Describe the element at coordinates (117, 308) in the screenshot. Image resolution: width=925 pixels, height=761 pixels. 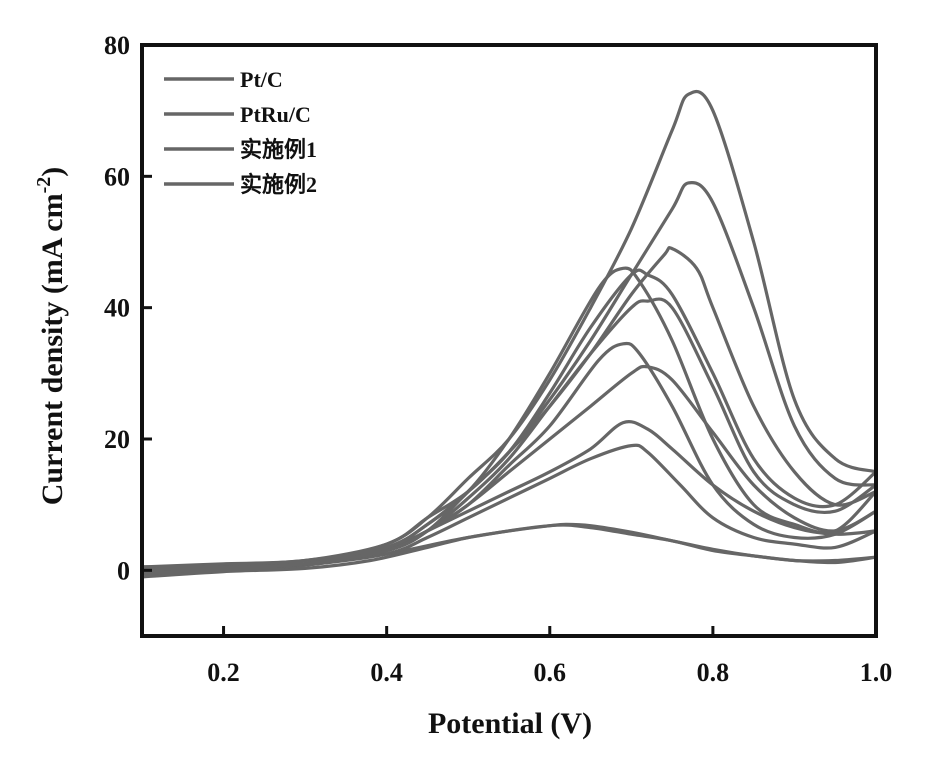
I see `y-tick-label: 40` at that location.